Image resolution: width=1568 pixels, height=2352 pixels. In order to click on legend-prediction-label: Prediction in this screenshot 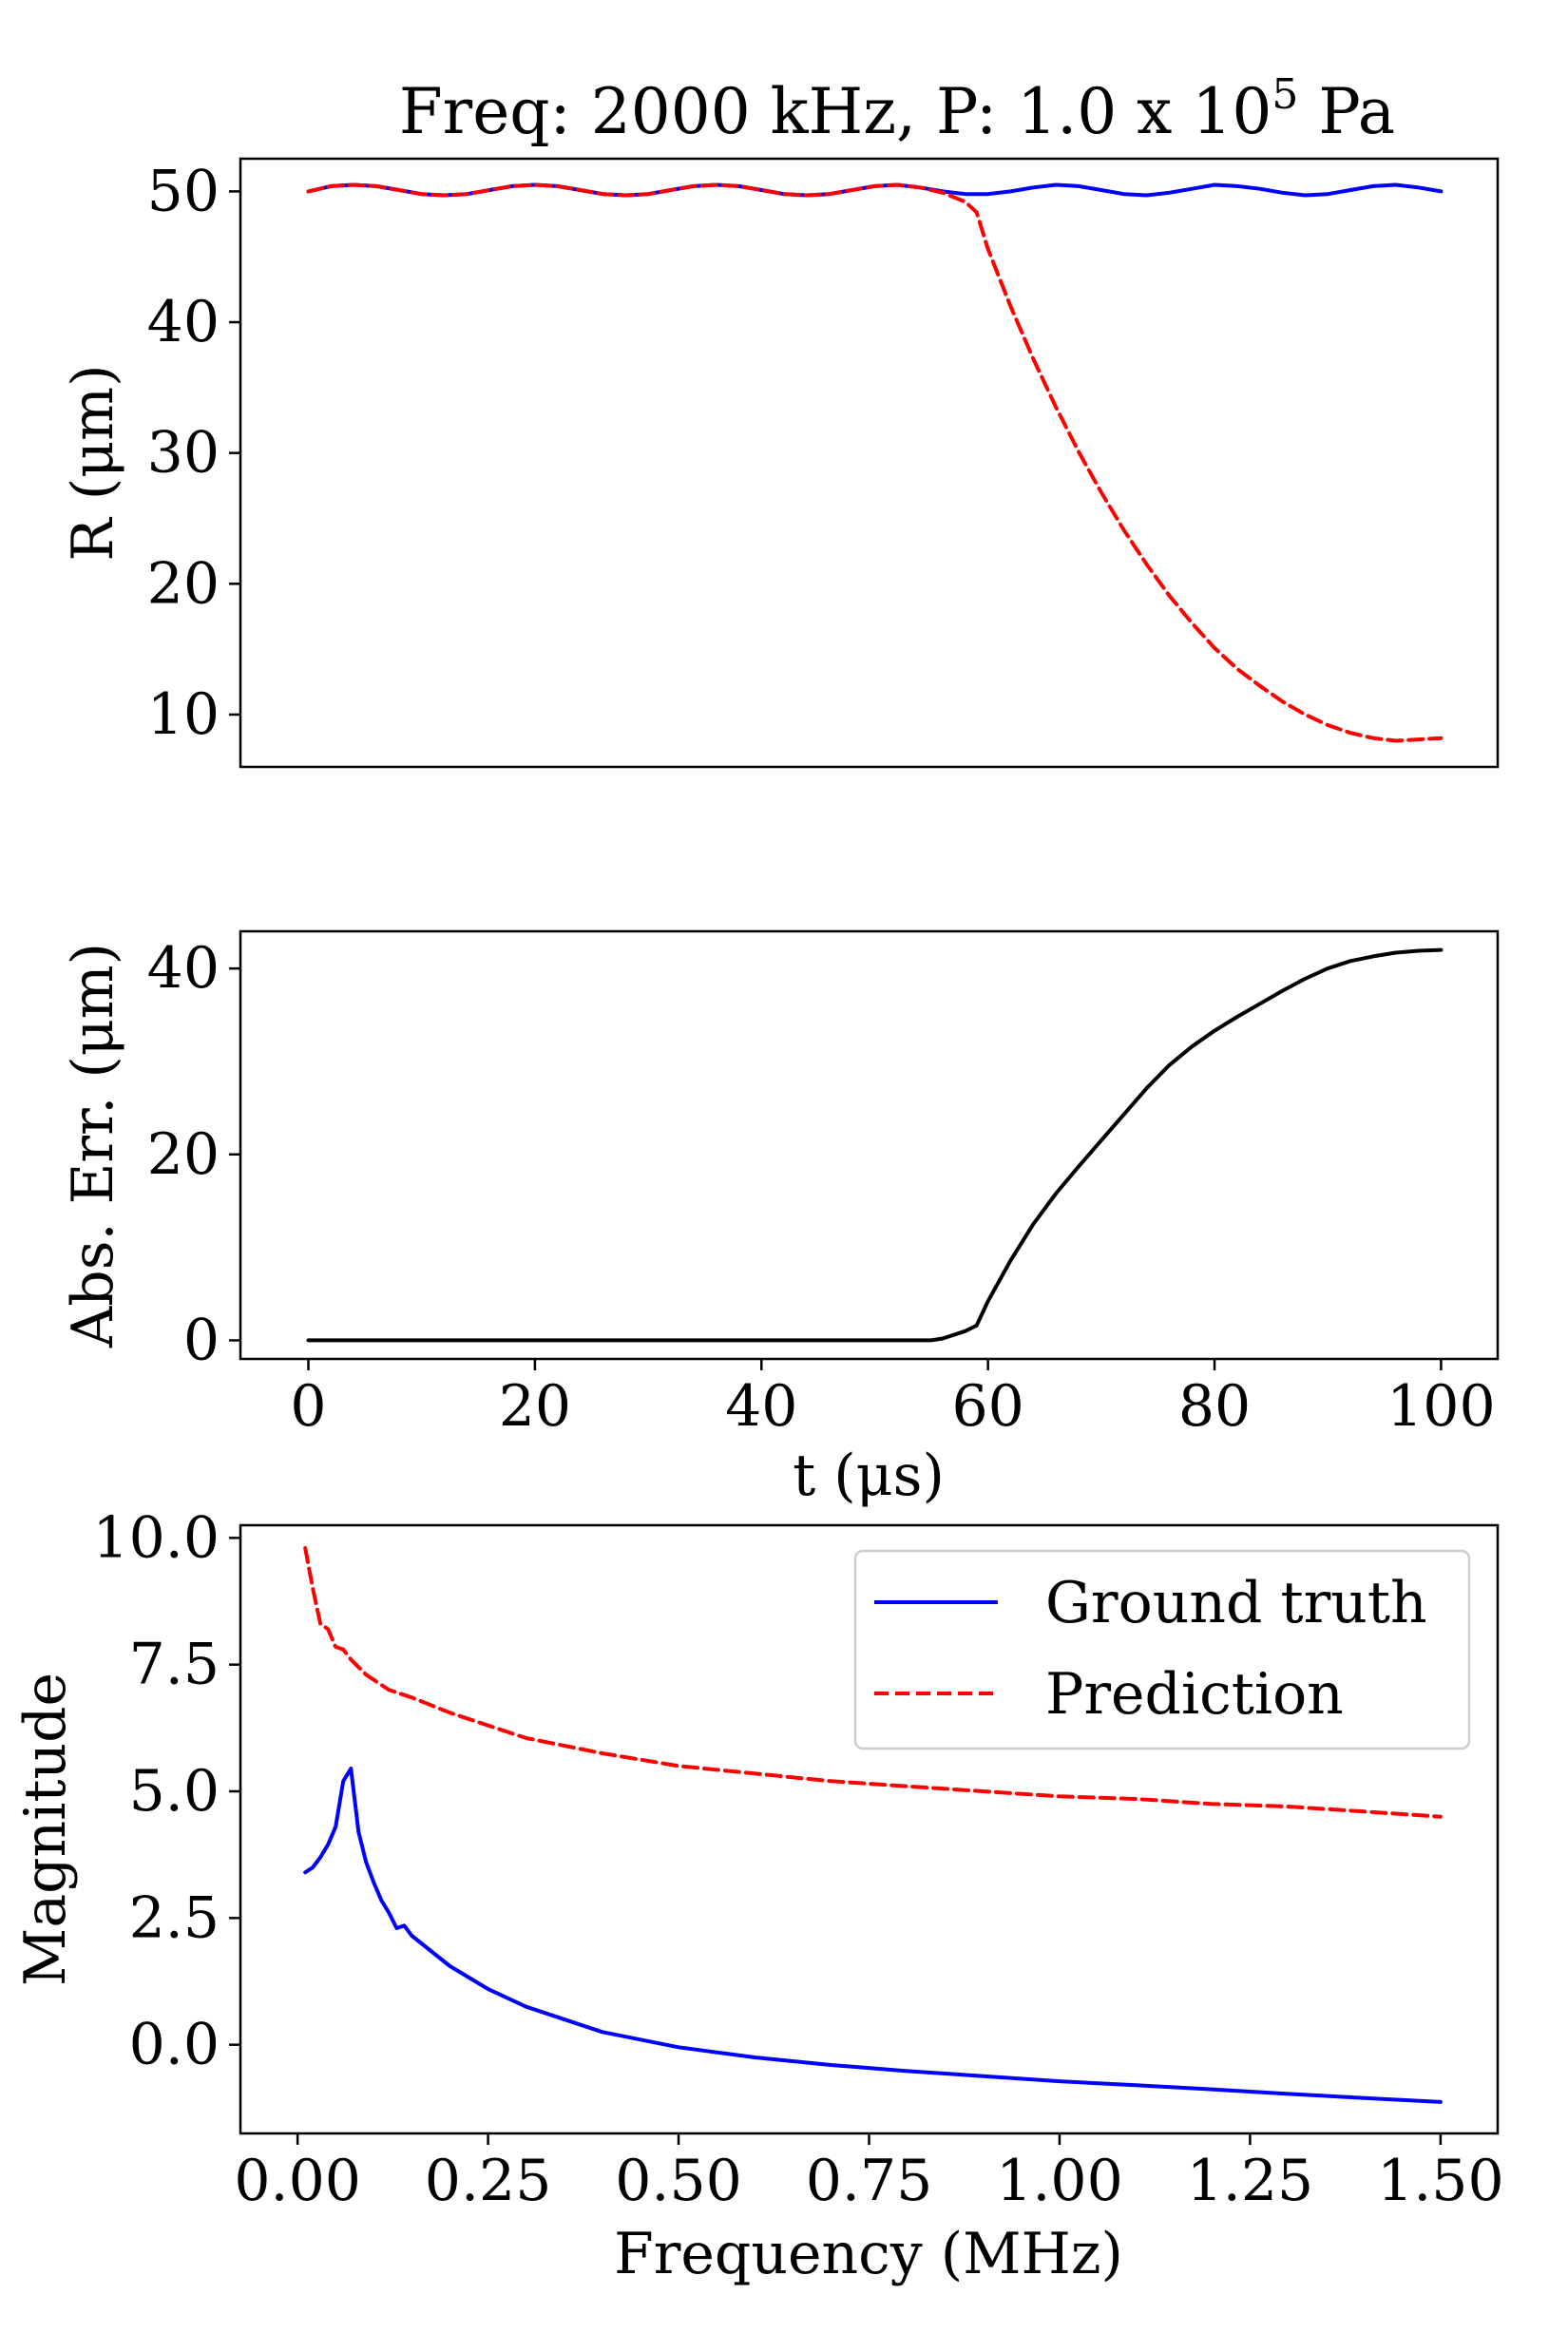, I will do `click(1195, 1695)`.